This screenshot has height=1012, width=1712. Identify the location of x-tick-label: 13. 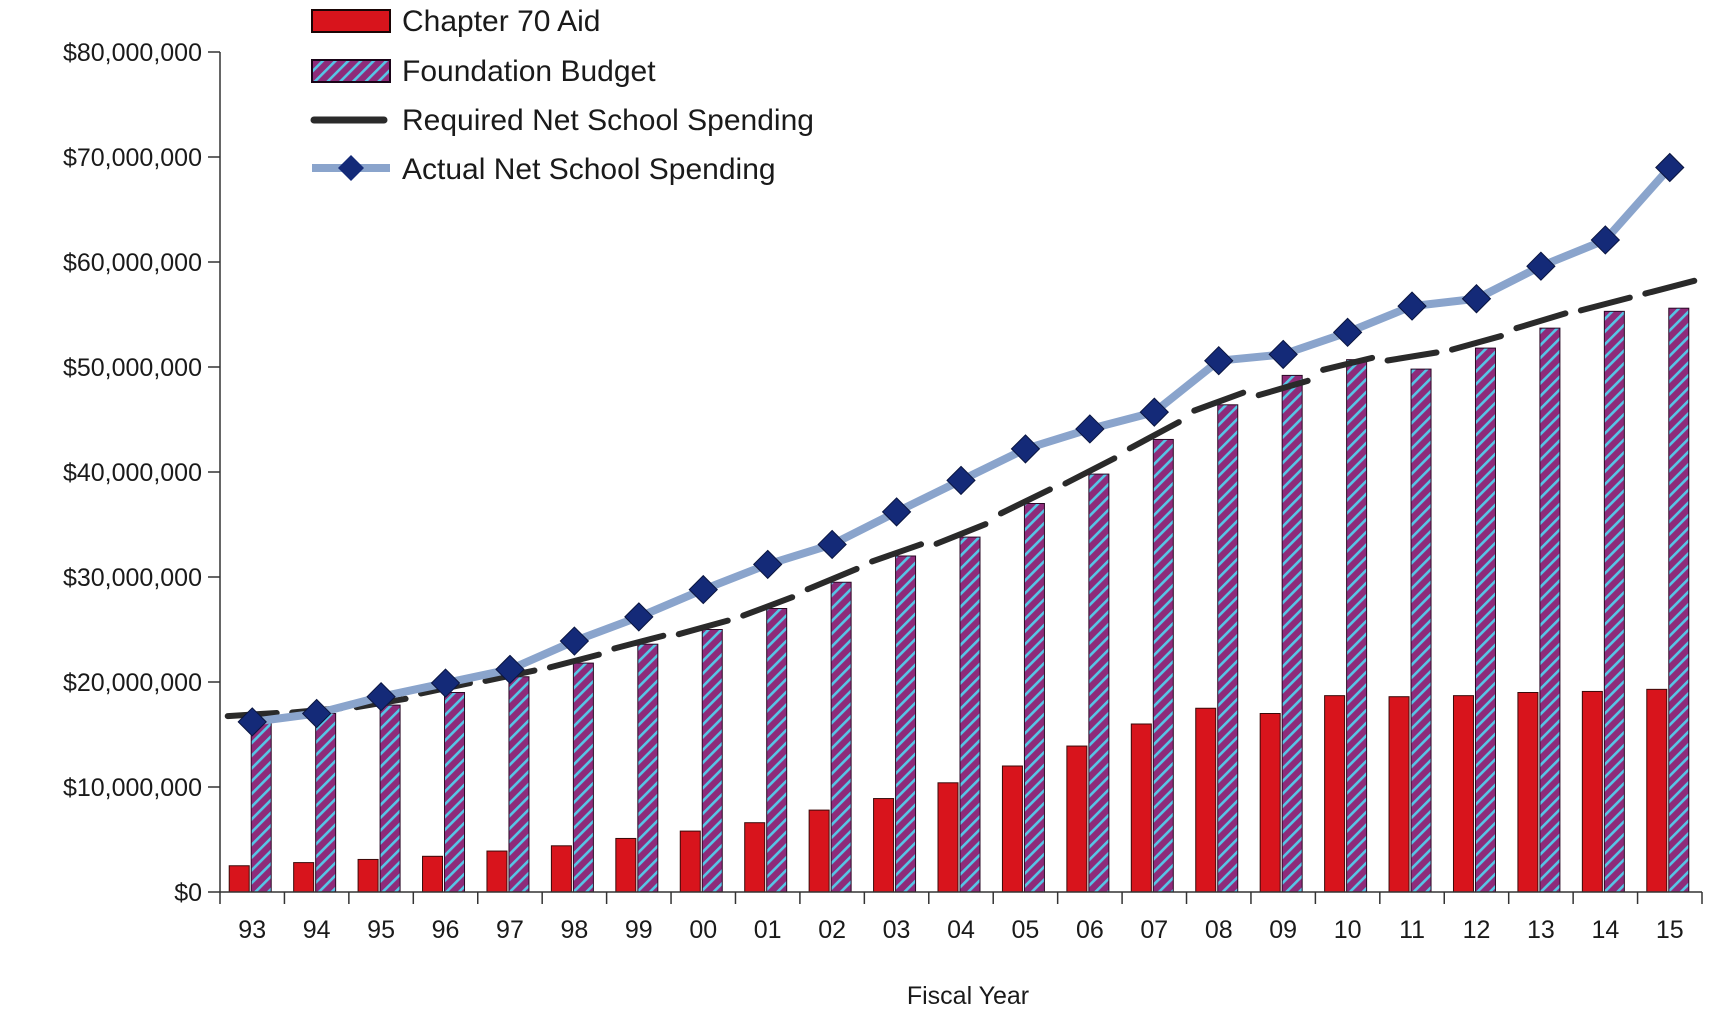
(1541, 930).